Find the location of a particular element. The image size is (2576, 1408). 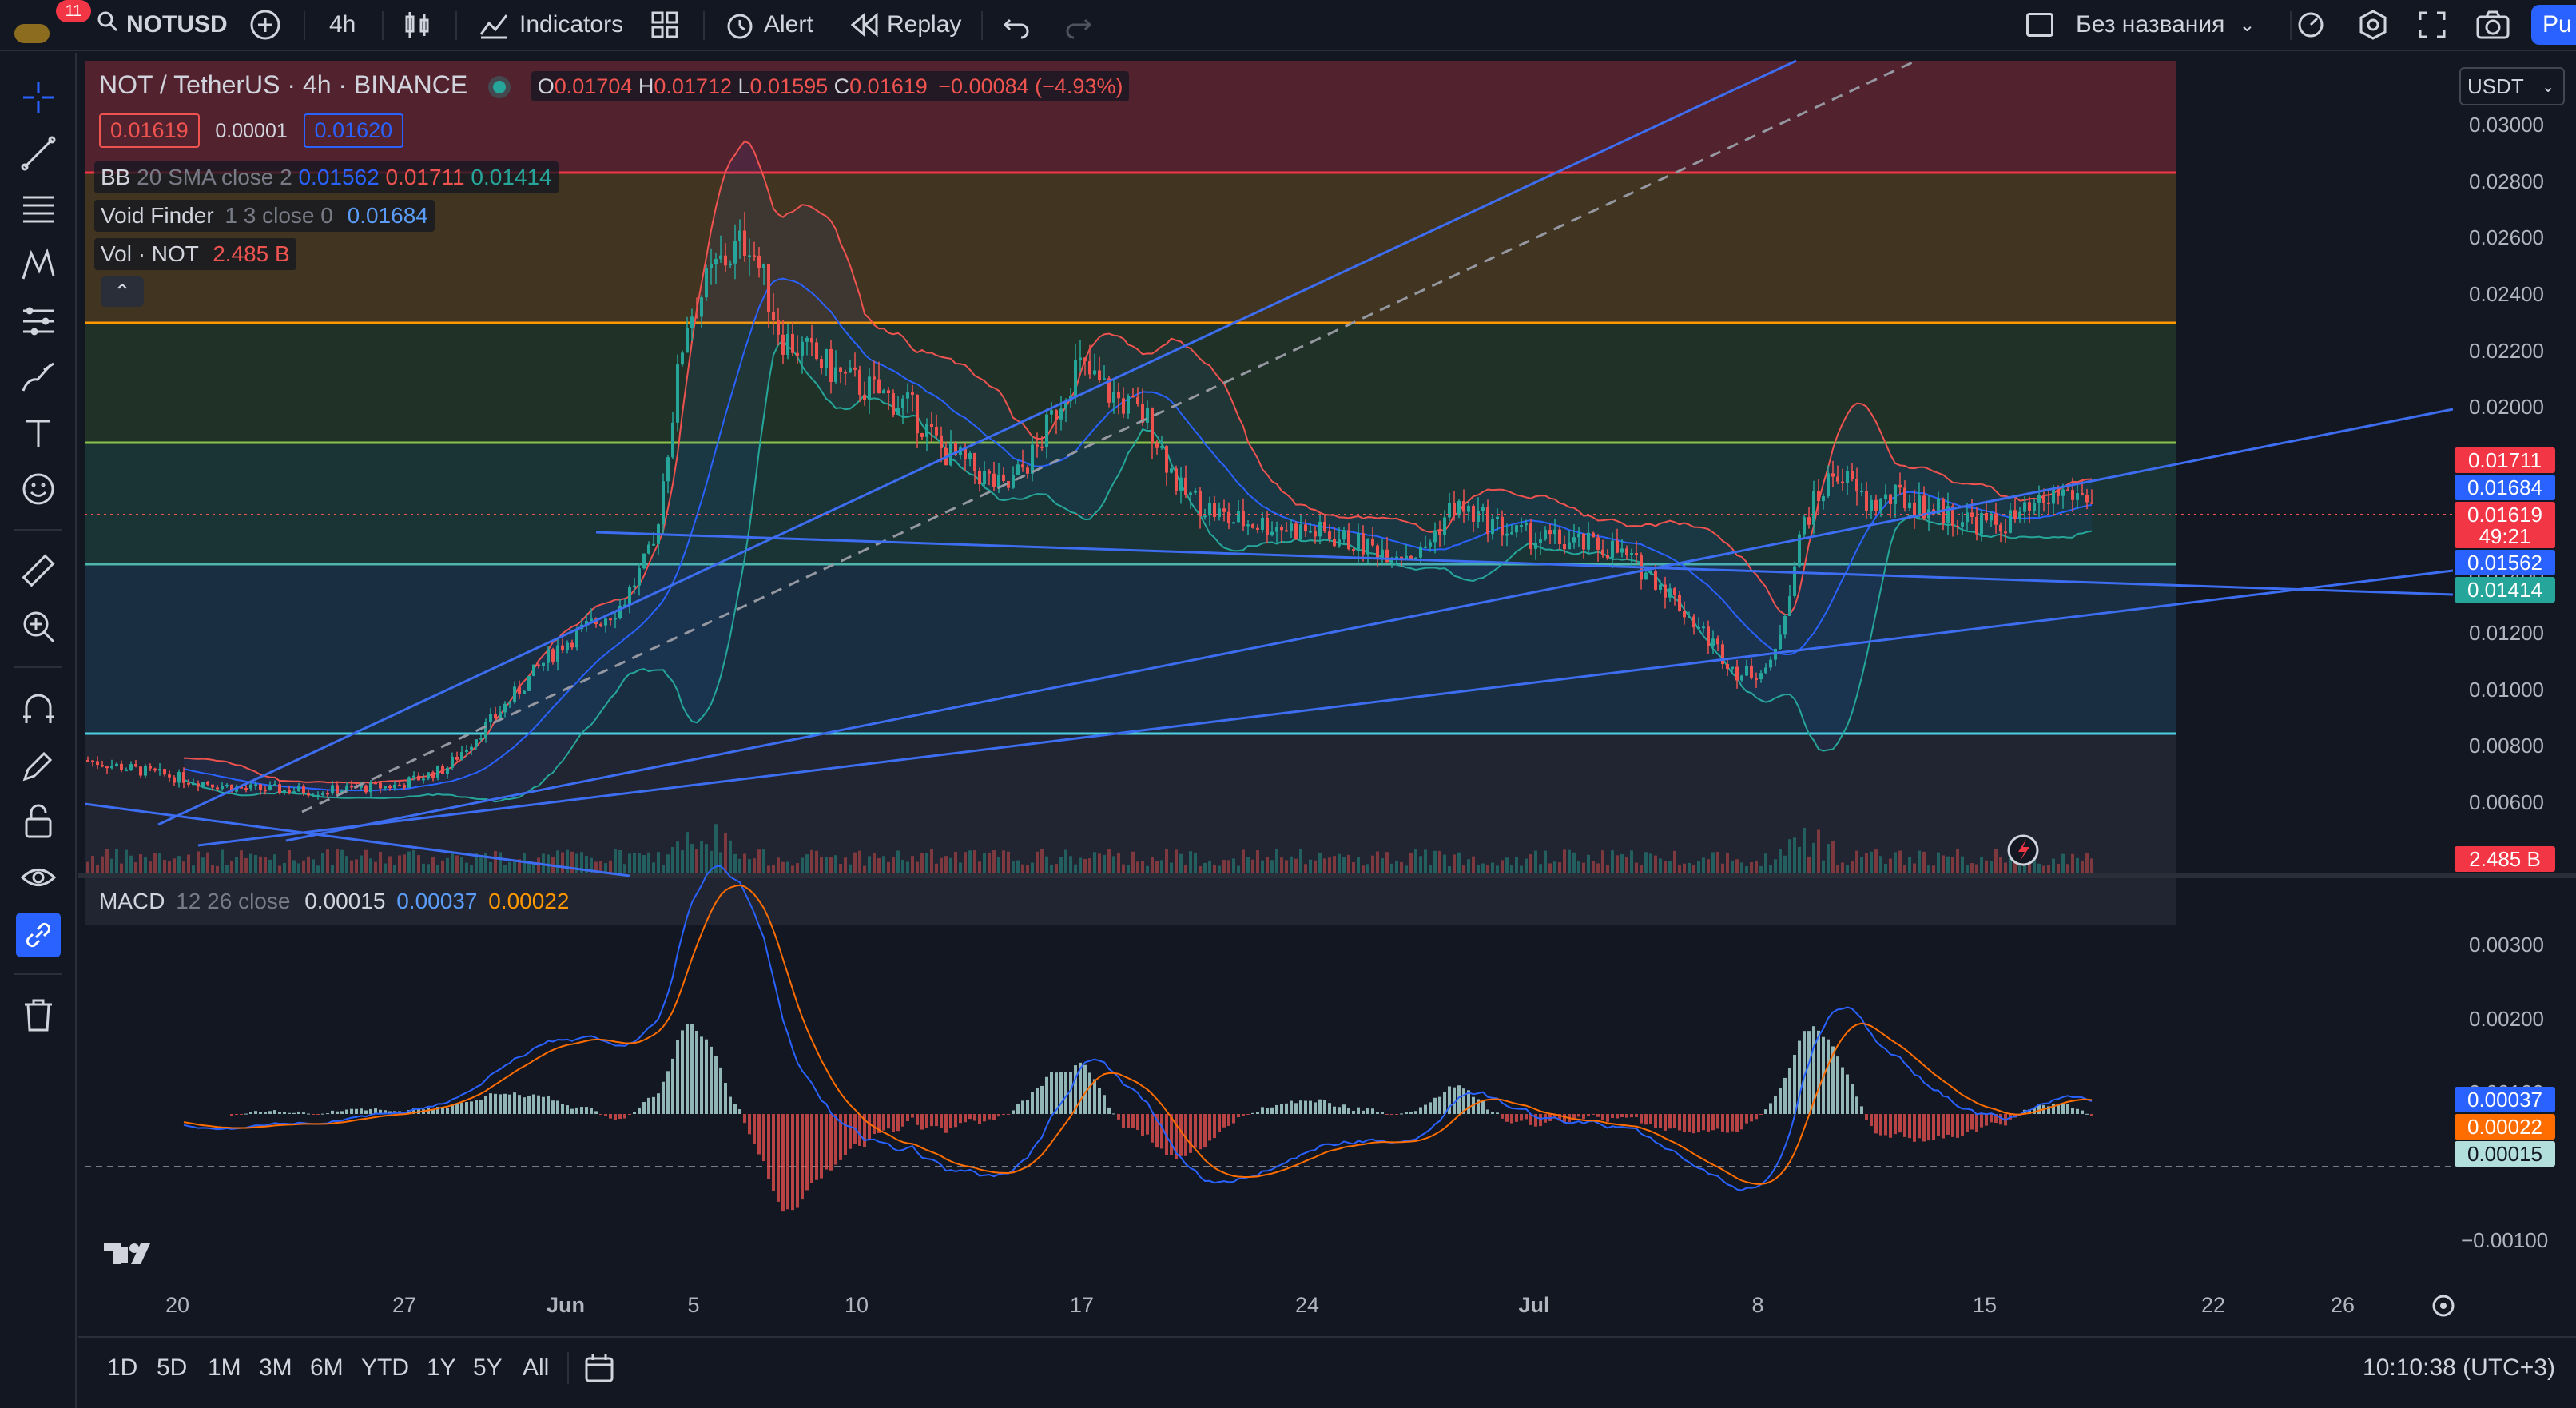

void-finder-legend: Void Finder 1 3 close 0 0.01684 is located at coordinates (264, 216).